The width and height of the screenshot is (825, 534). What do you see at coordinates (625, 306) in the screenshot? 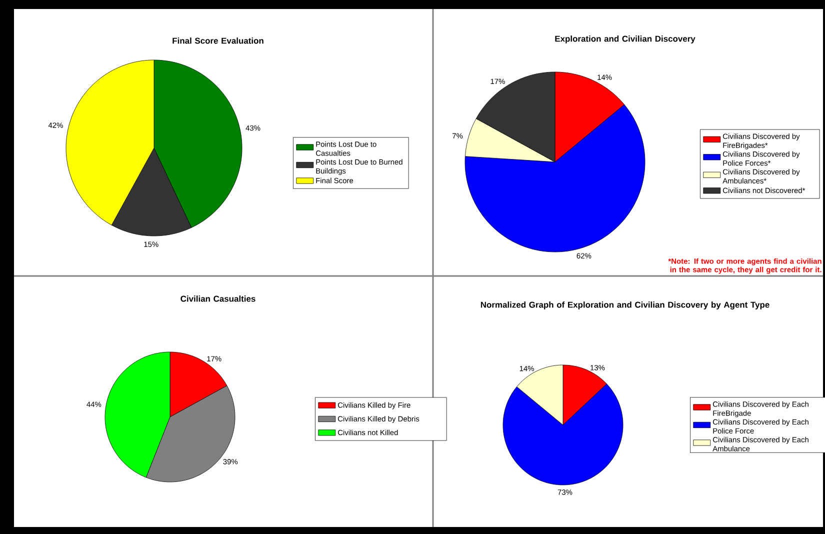
I see `chart-title: Normalized Graph of Exploration and Civilian Discovery by Agent Type` at bounding box center [625, 306].